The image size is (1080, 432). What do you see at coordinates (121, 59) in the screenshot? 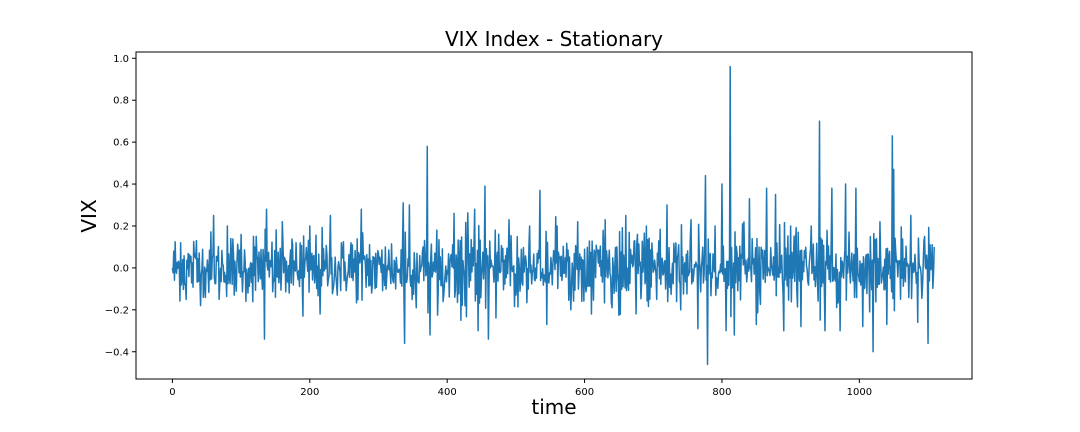
I see `y-tick-label: 1.0` at bounding box center [121, 59].